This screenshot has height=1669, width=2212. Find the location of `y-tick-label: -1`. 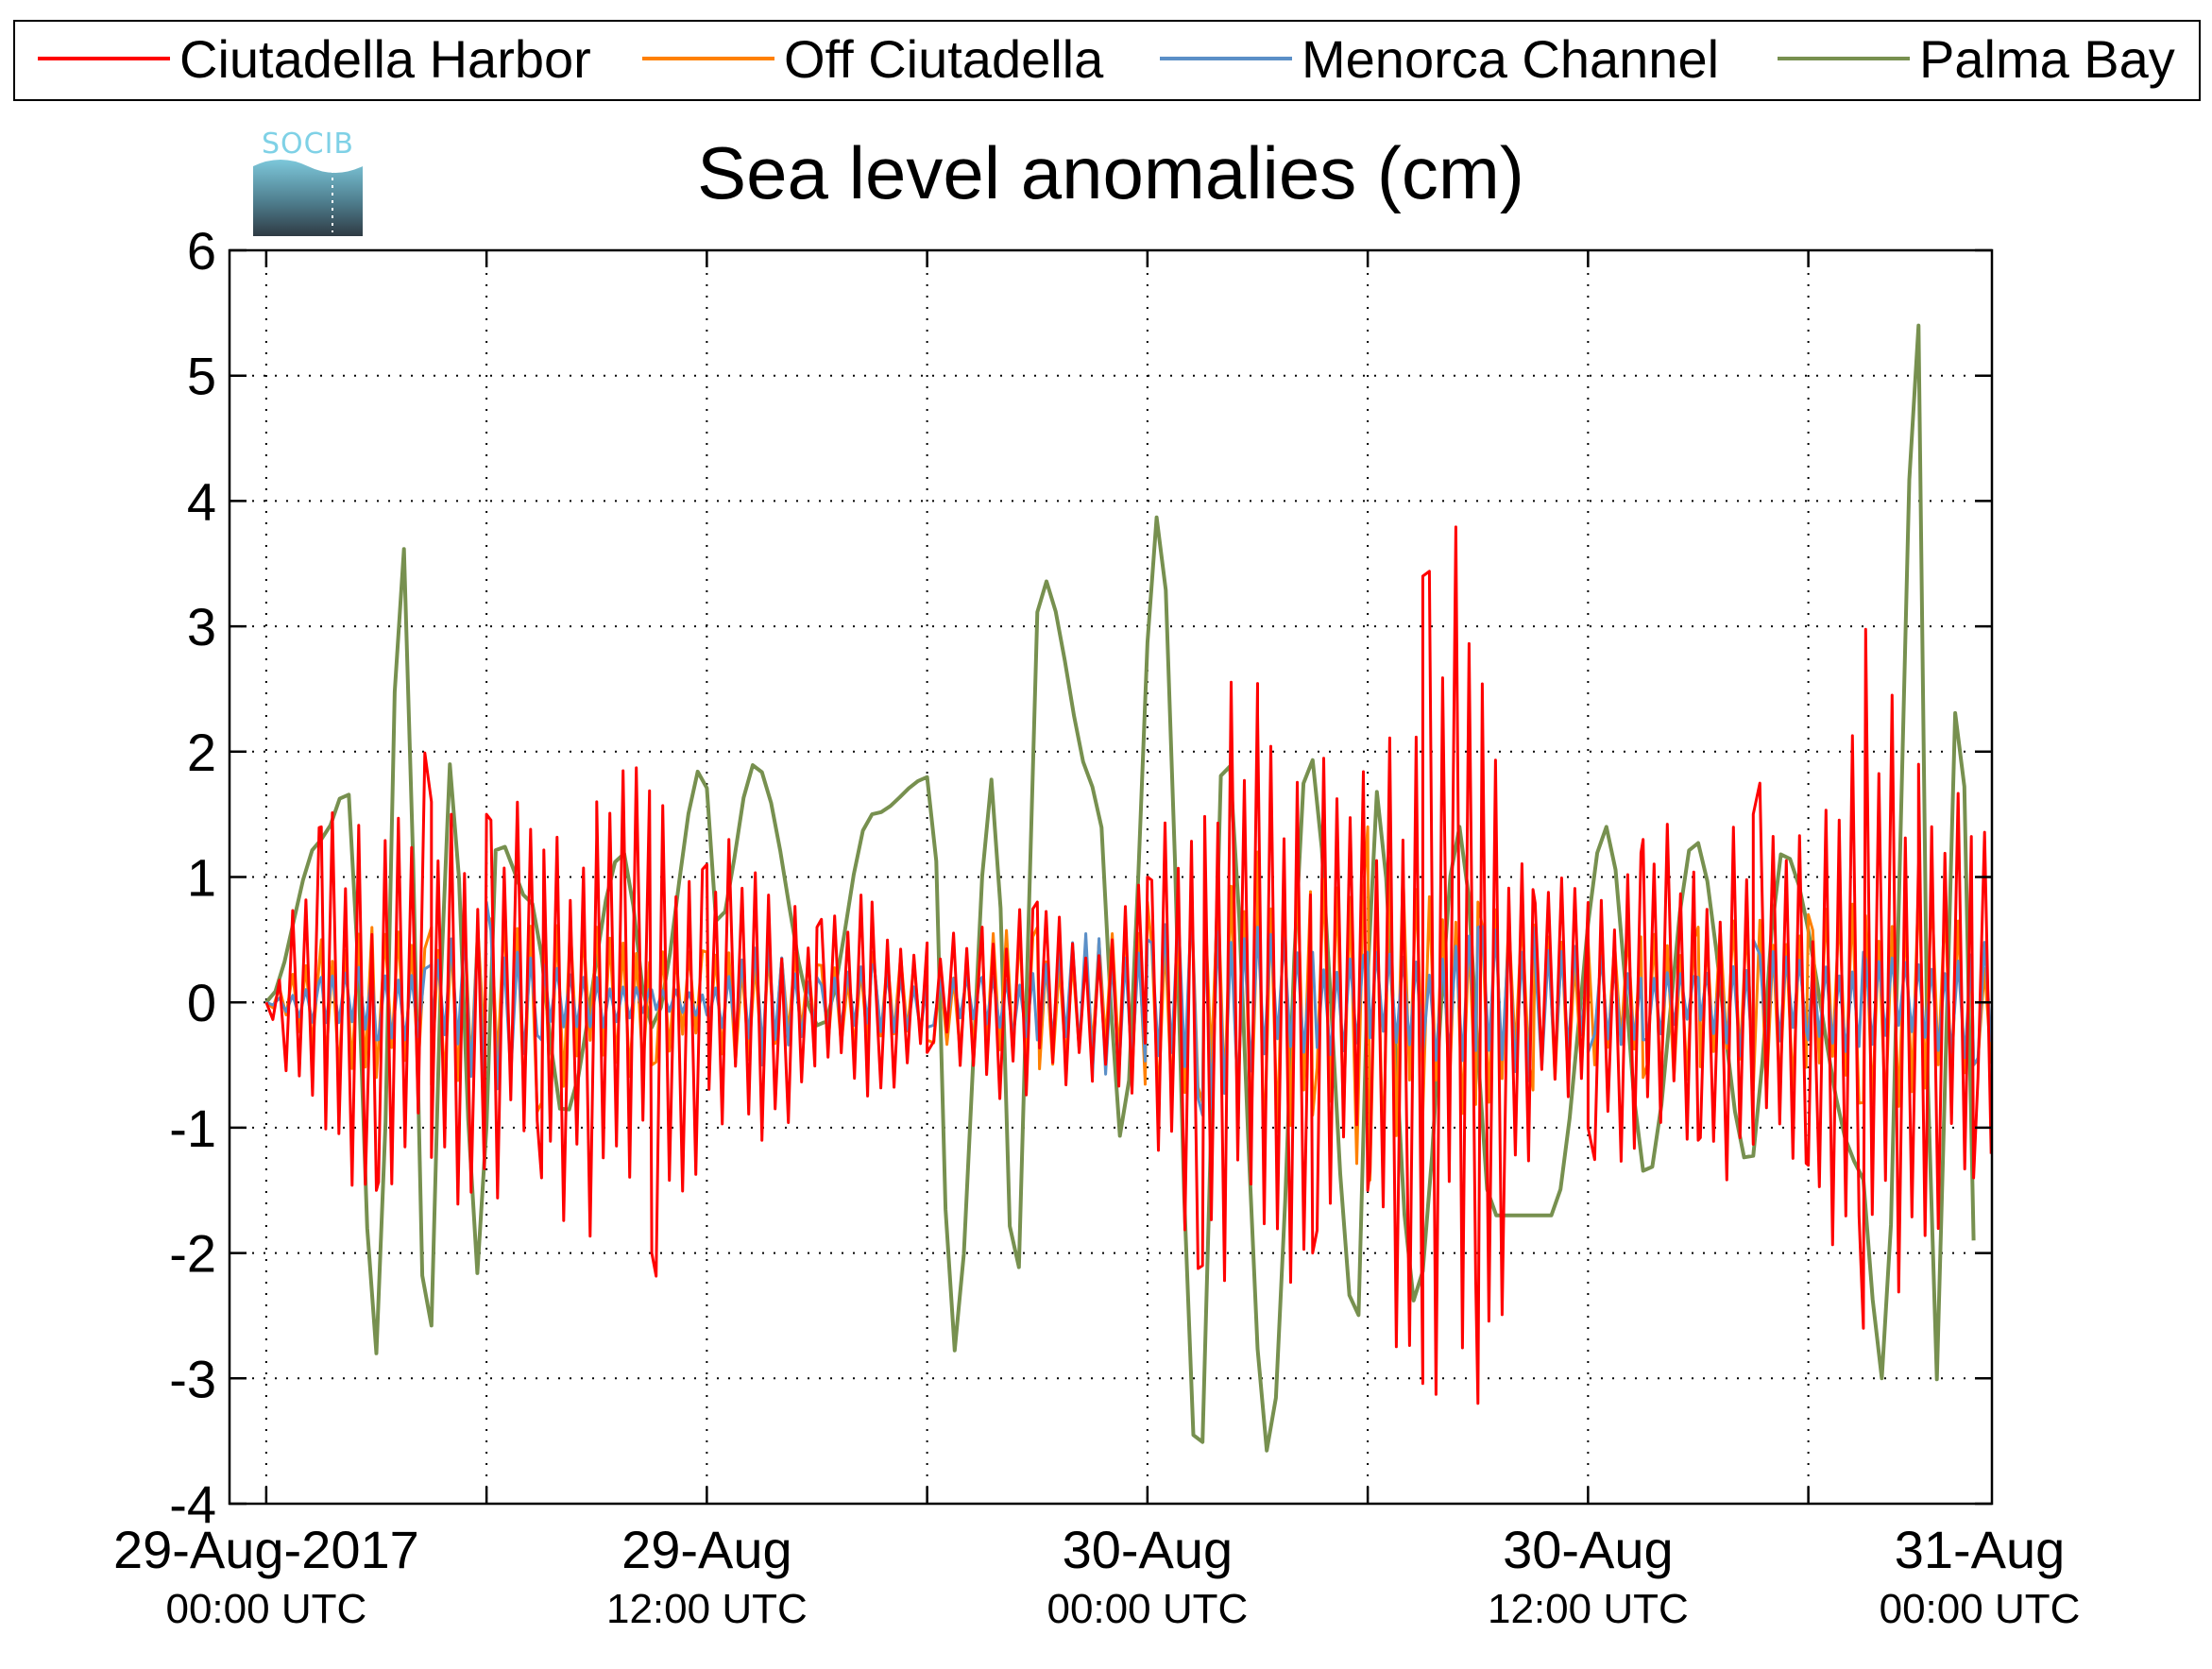

y-tick-label: -1 is located at coordinates (192, 1128).